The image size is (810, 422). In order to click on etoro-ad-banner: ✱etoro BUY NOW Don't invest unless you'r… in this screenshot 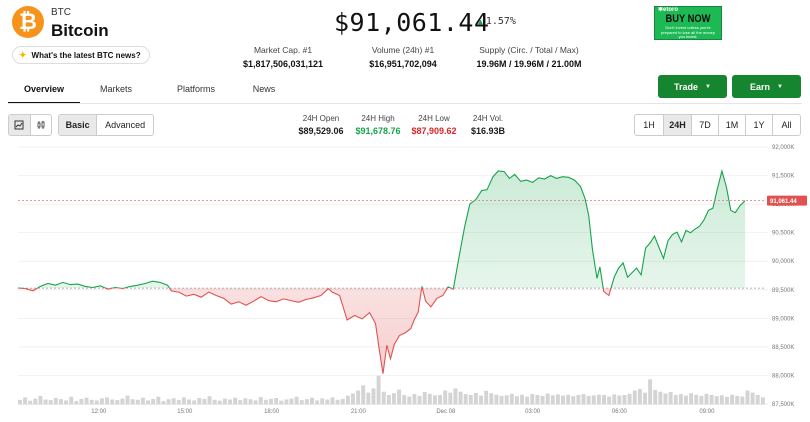, I will do `click(688, 23)`.